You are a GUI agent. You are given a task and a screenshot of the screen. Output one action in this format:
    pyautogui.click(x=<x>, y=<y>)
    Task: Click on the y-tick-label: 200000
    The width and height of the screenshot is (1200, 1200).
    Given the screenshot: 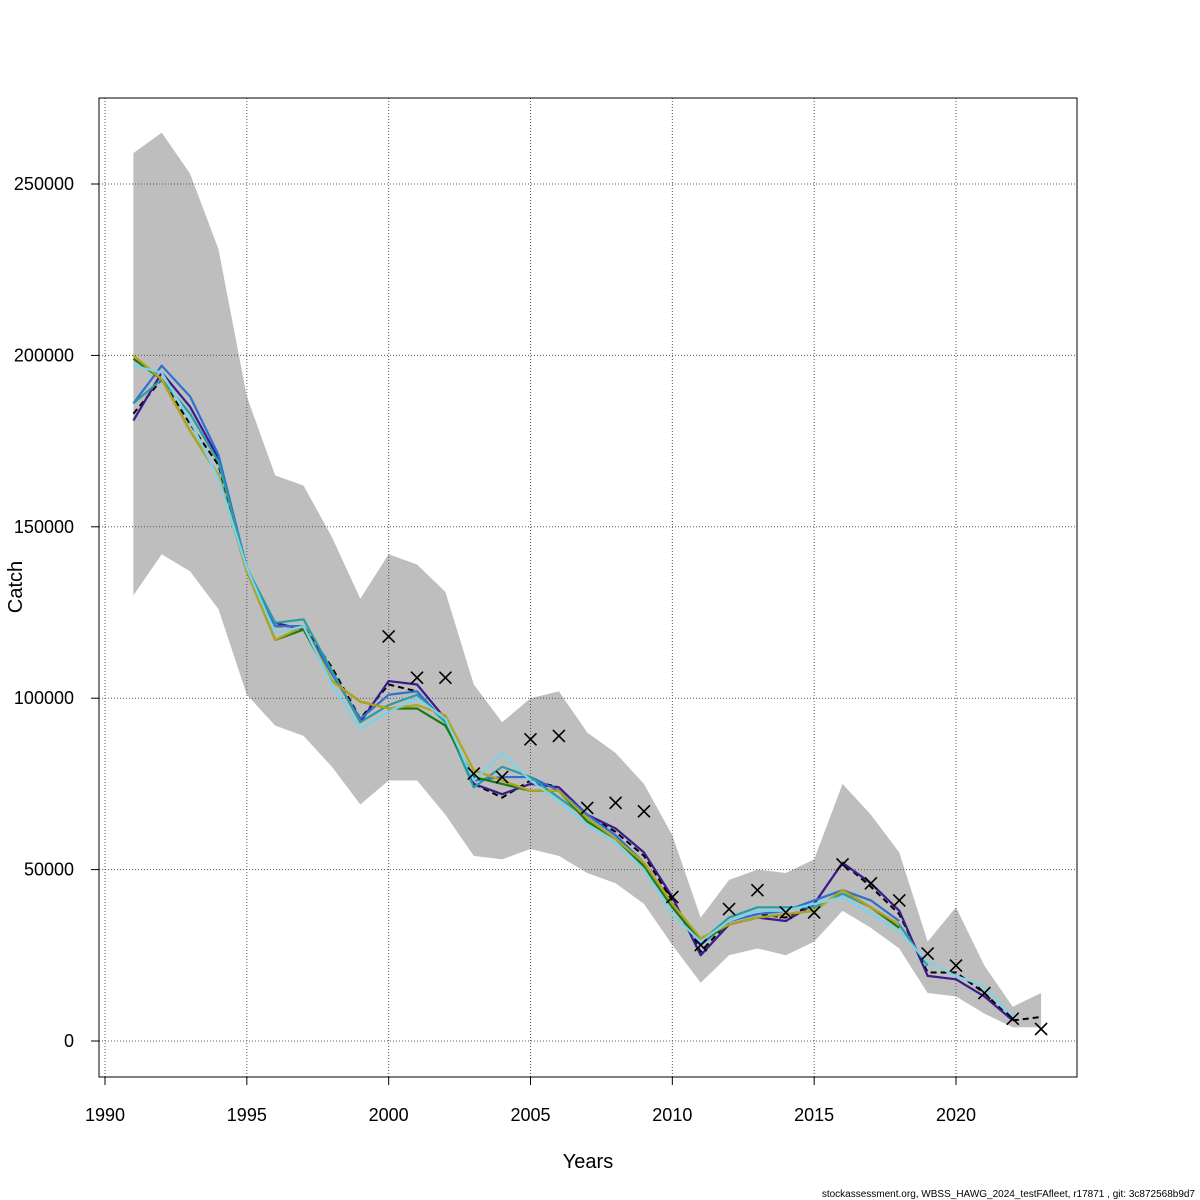 What is the action you would take?
    pyautogui.click(x=44, y=355)
    